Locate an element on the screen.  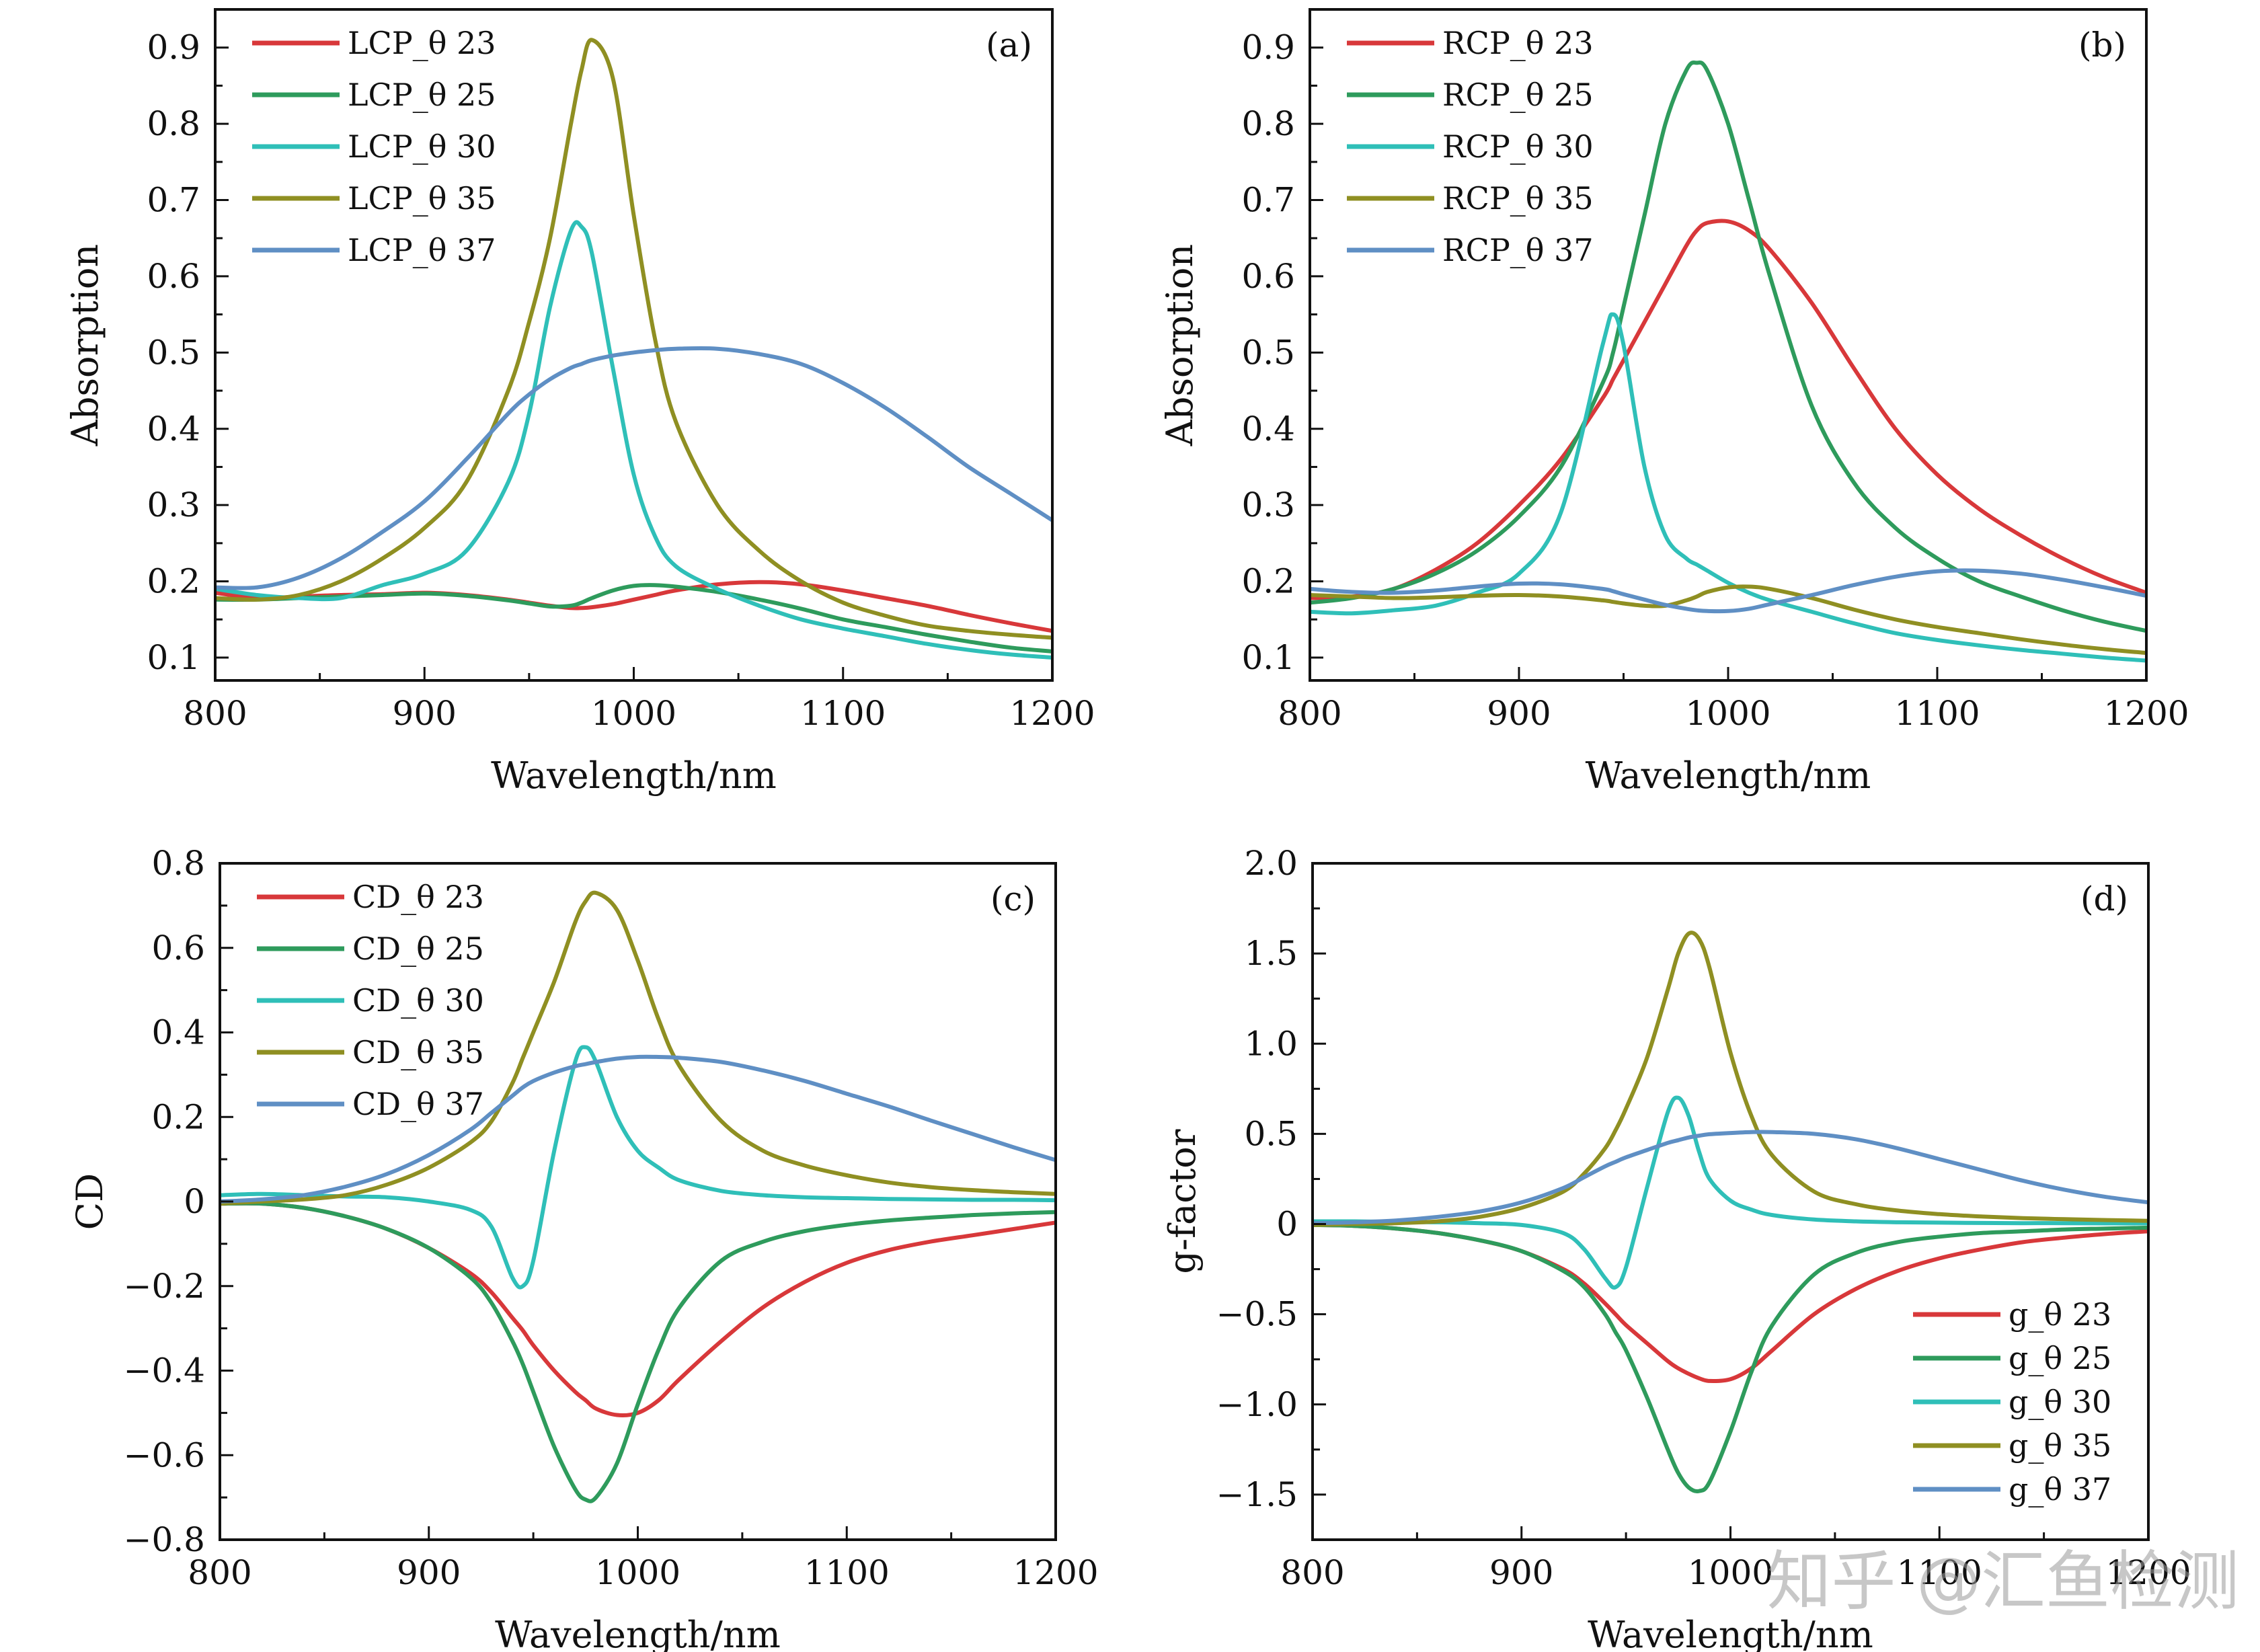
legend-label-1: LCP_θ 23 is located at coordinates (422, 43).